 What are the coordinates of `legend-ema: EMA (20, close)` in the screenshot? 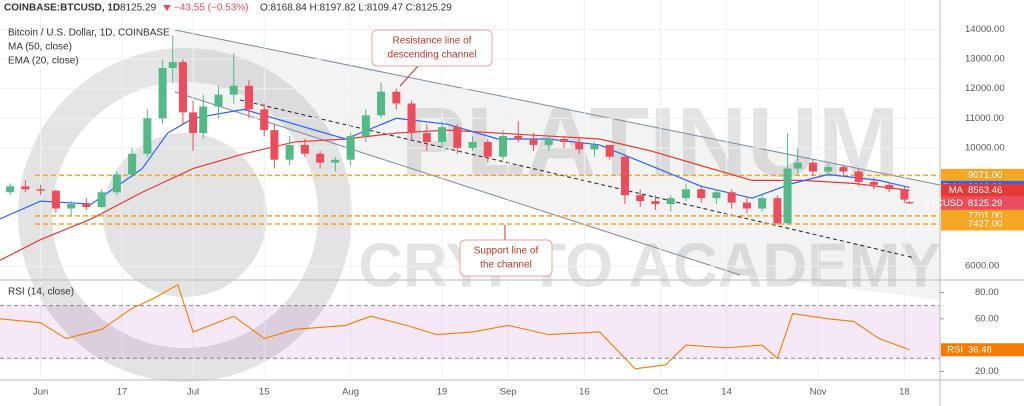 It's located at (43, 61).